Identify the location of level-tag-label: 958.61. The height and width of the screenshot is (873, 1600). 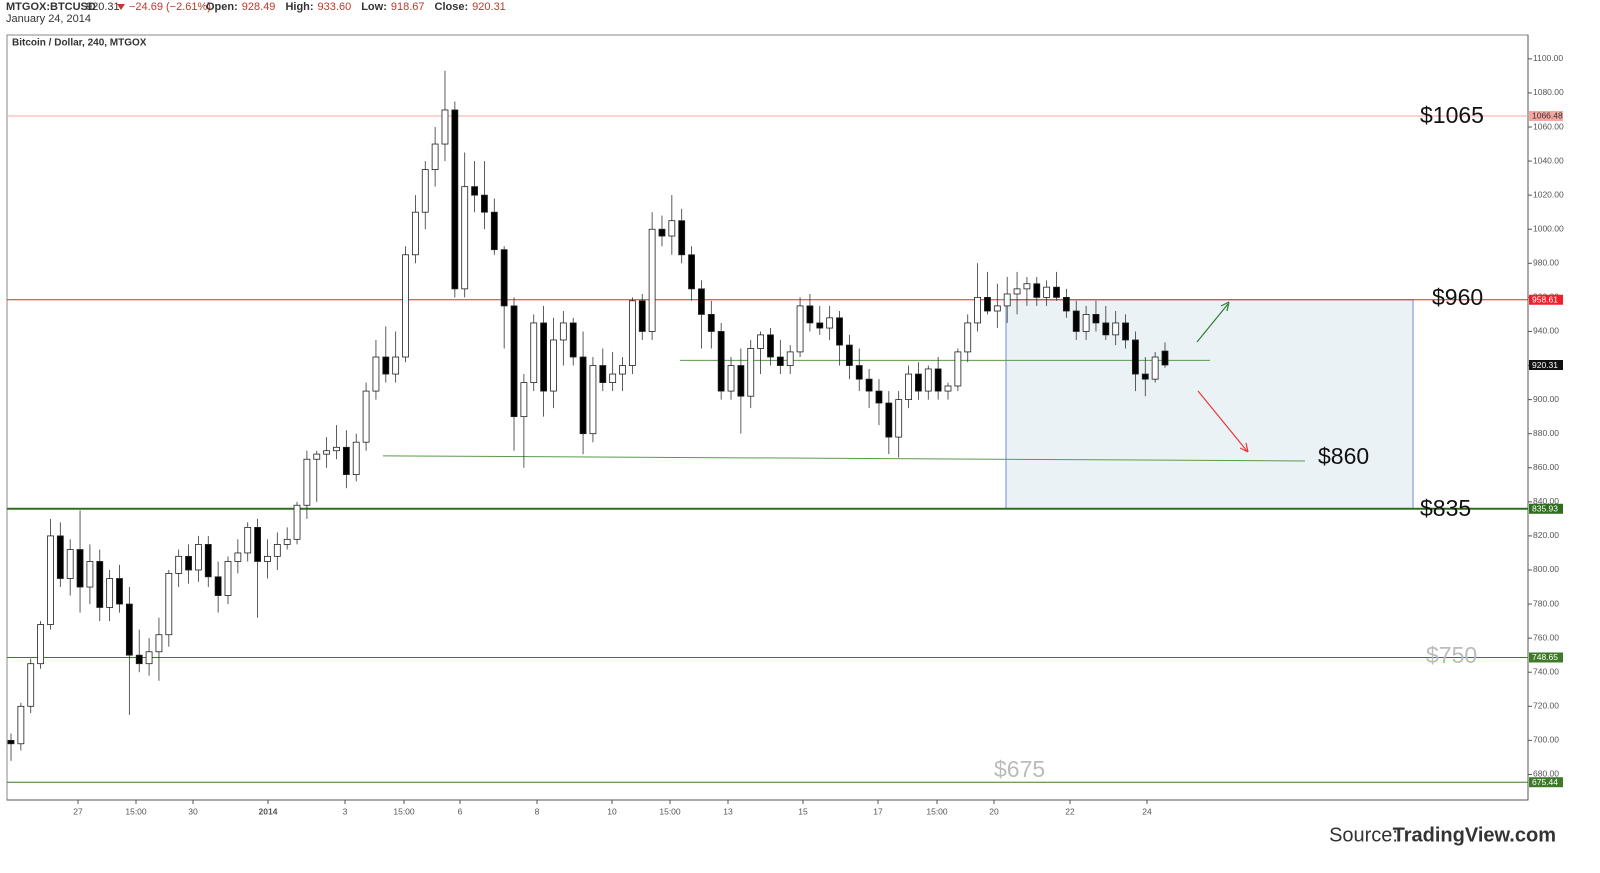
(1545, 300).